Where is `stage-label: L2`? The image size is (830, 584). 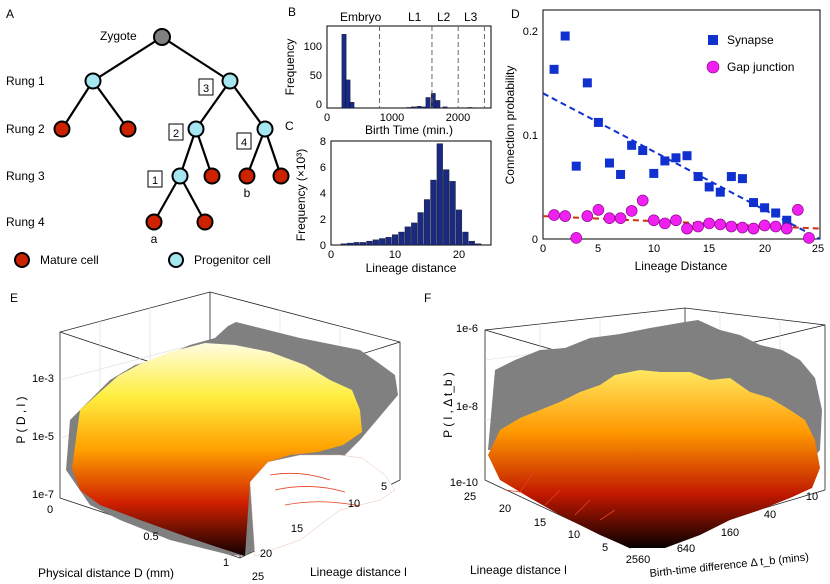
stage-label: L2 is located at coordinates (444, 17).